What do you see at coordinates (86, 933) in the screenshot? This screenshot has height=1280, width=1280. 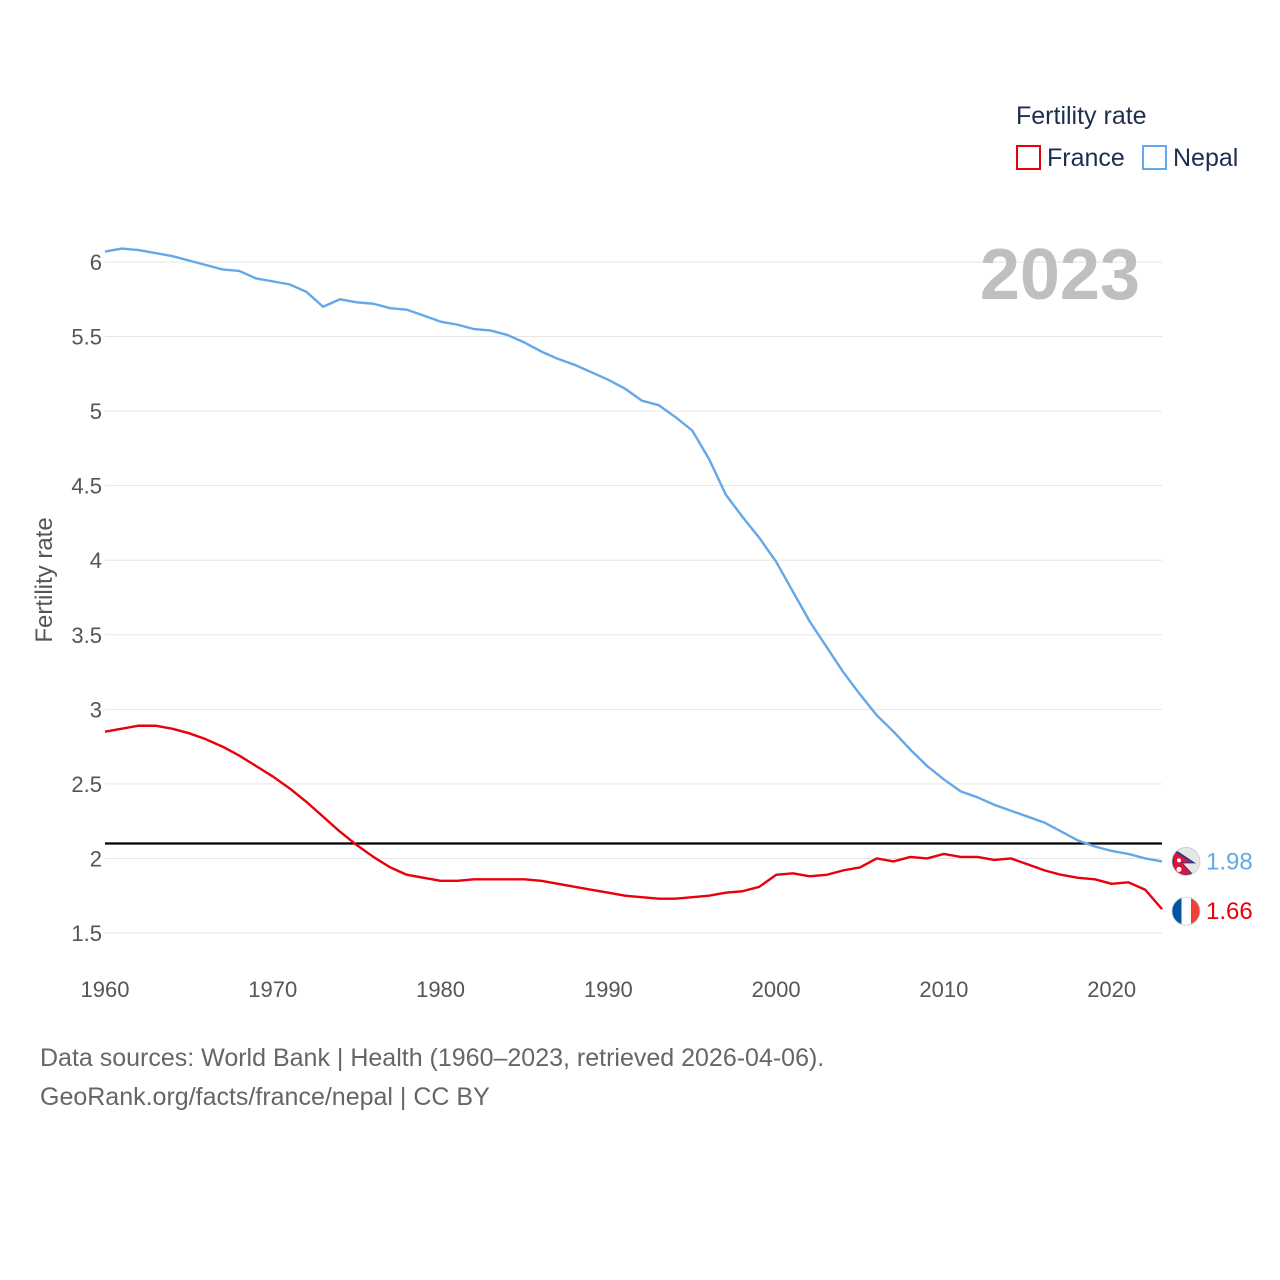 I see `y-tick-label: 1.5` at bounding box center [86, 933].